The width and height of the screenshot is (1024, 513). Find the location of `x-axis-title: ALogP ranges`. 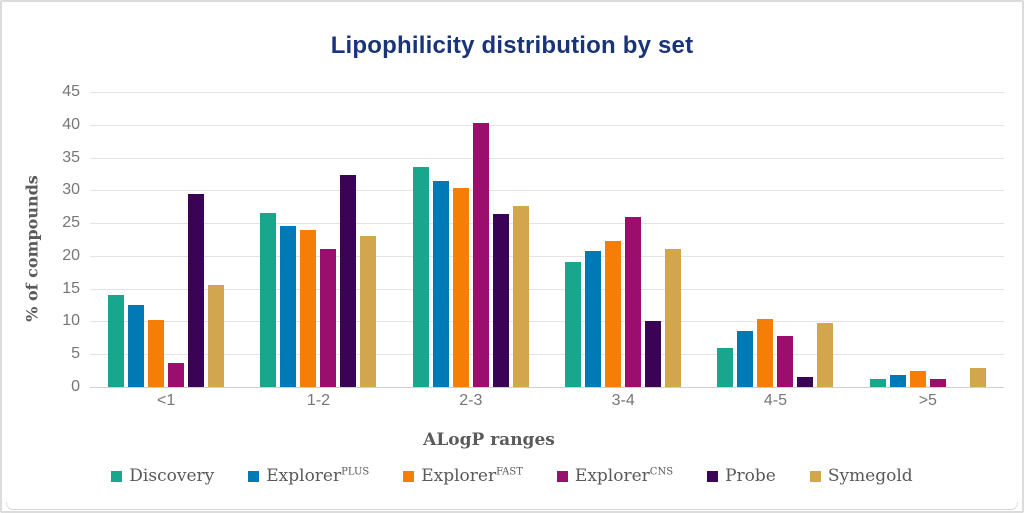

x-axis-title: ALogP ranges is located at coordinates (489, 440).